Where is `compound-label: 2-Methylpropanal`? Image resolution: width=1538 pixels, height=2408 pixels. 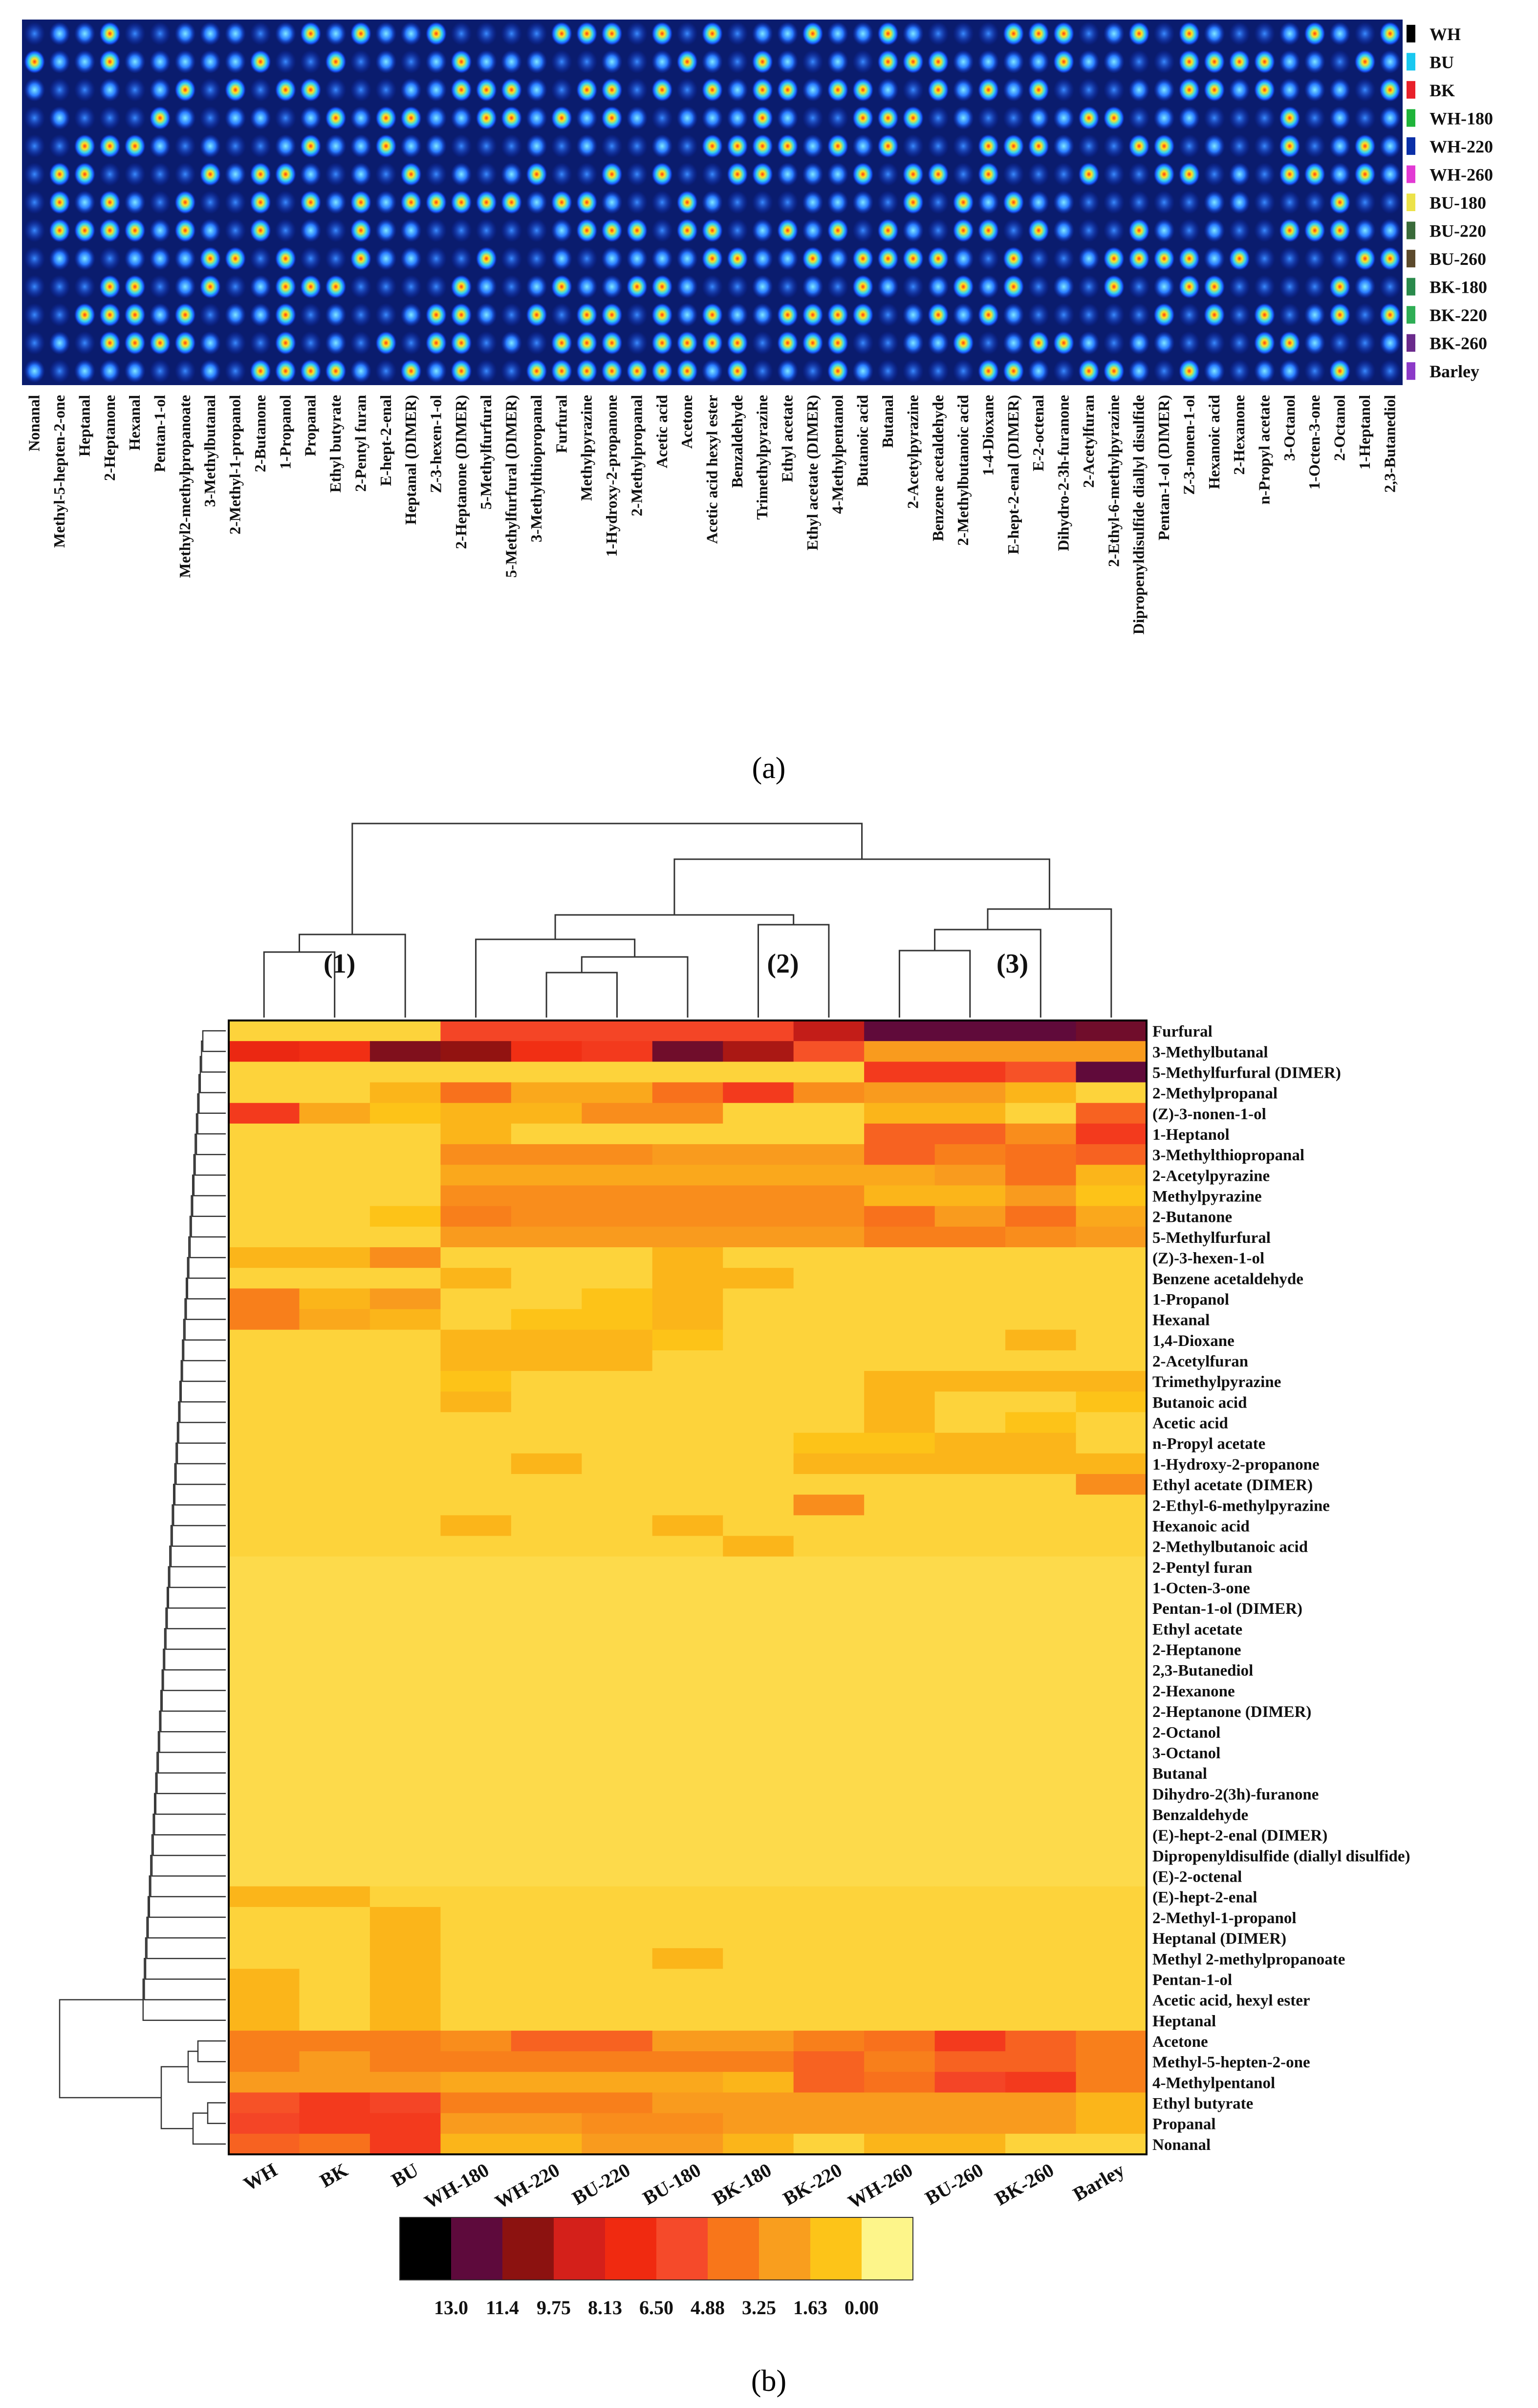
compound-label: 2-Methylpropanal is located at coordinates (636, 456).